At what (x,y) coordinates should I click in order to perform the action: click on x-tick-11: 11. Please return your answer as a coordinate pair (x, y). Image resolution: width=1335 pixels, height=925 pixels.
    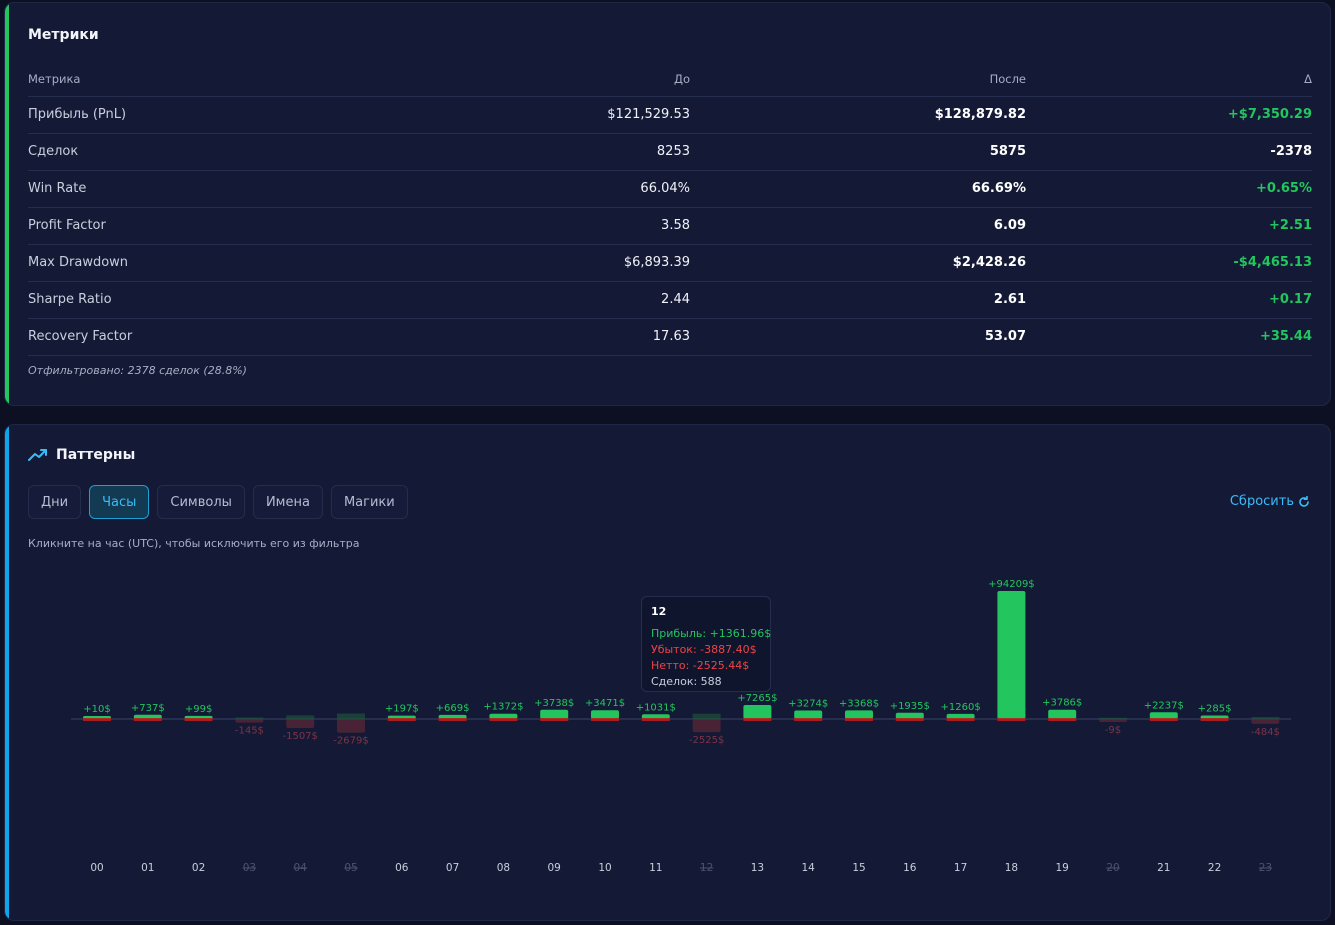
    Looking at the image, I should click on (655, 868).